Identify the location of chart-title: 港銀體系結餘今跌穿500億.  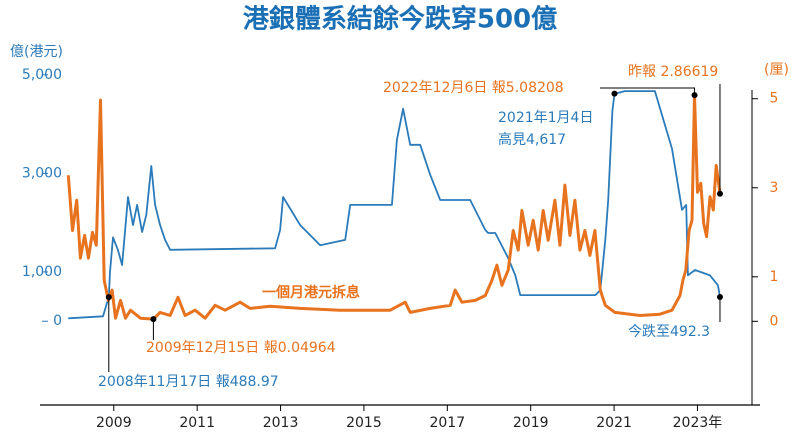
(400, 19).